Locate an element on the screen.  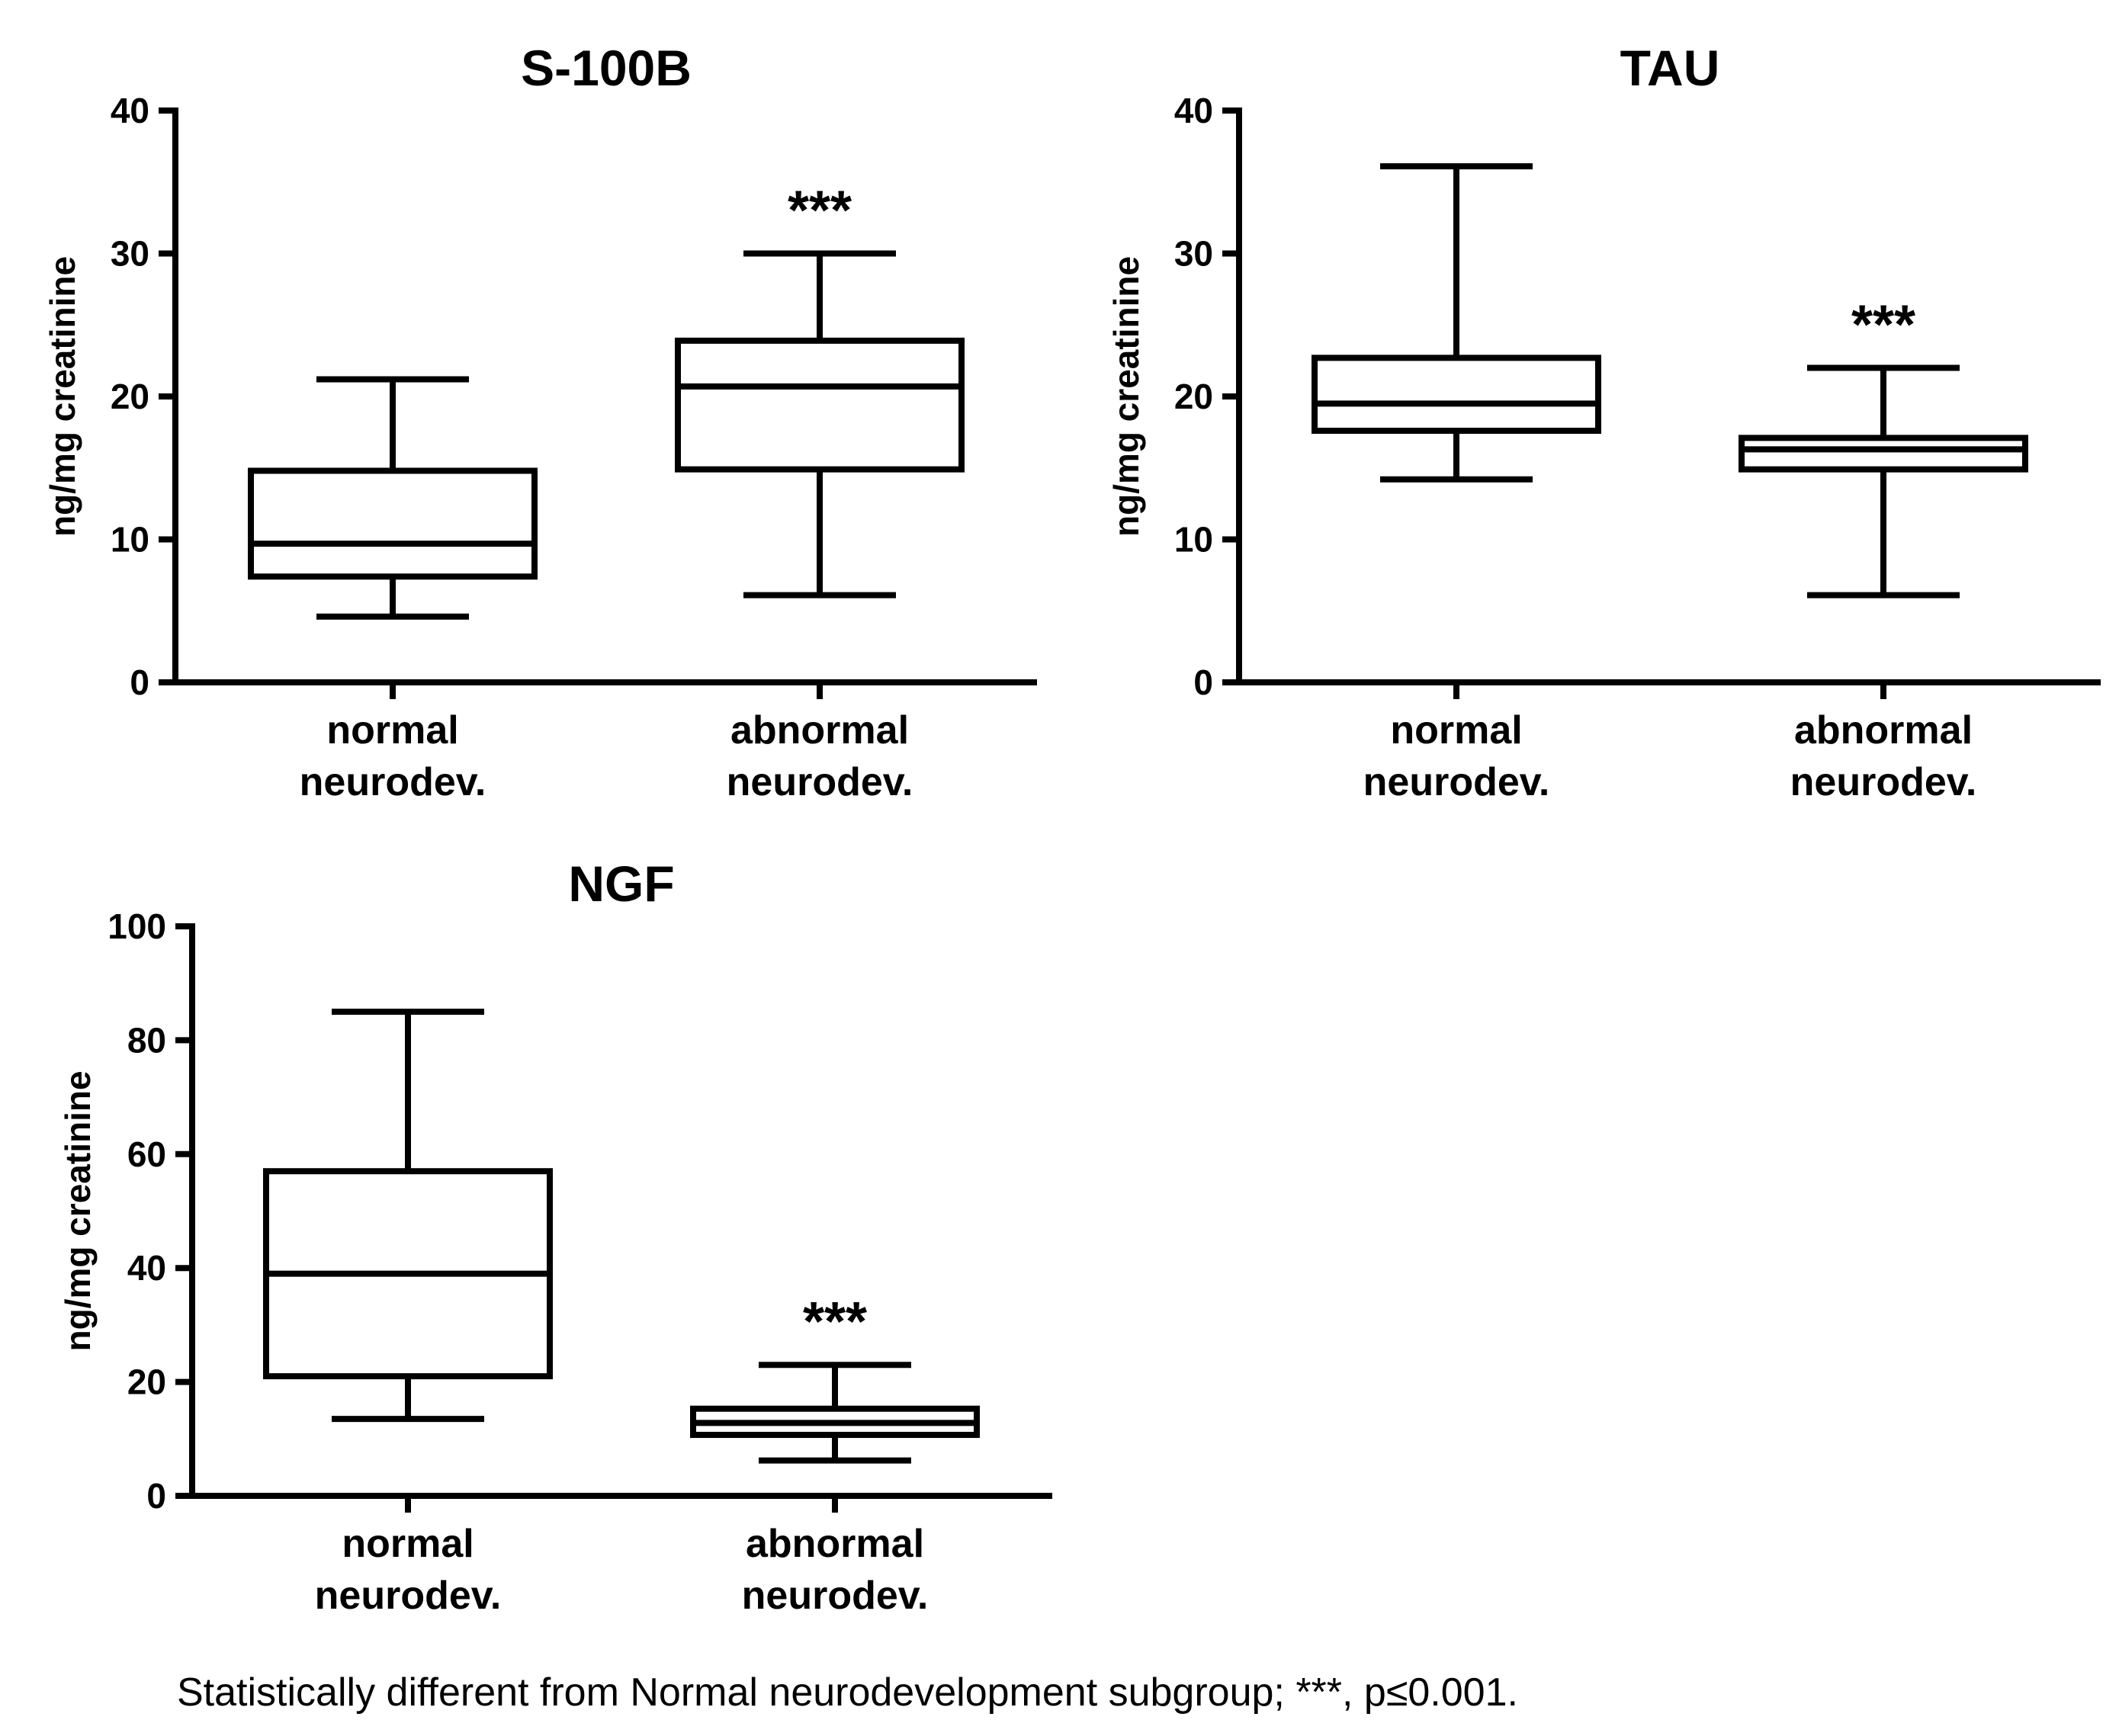
chart-title: S-100B is located at coordinates (607, 68).